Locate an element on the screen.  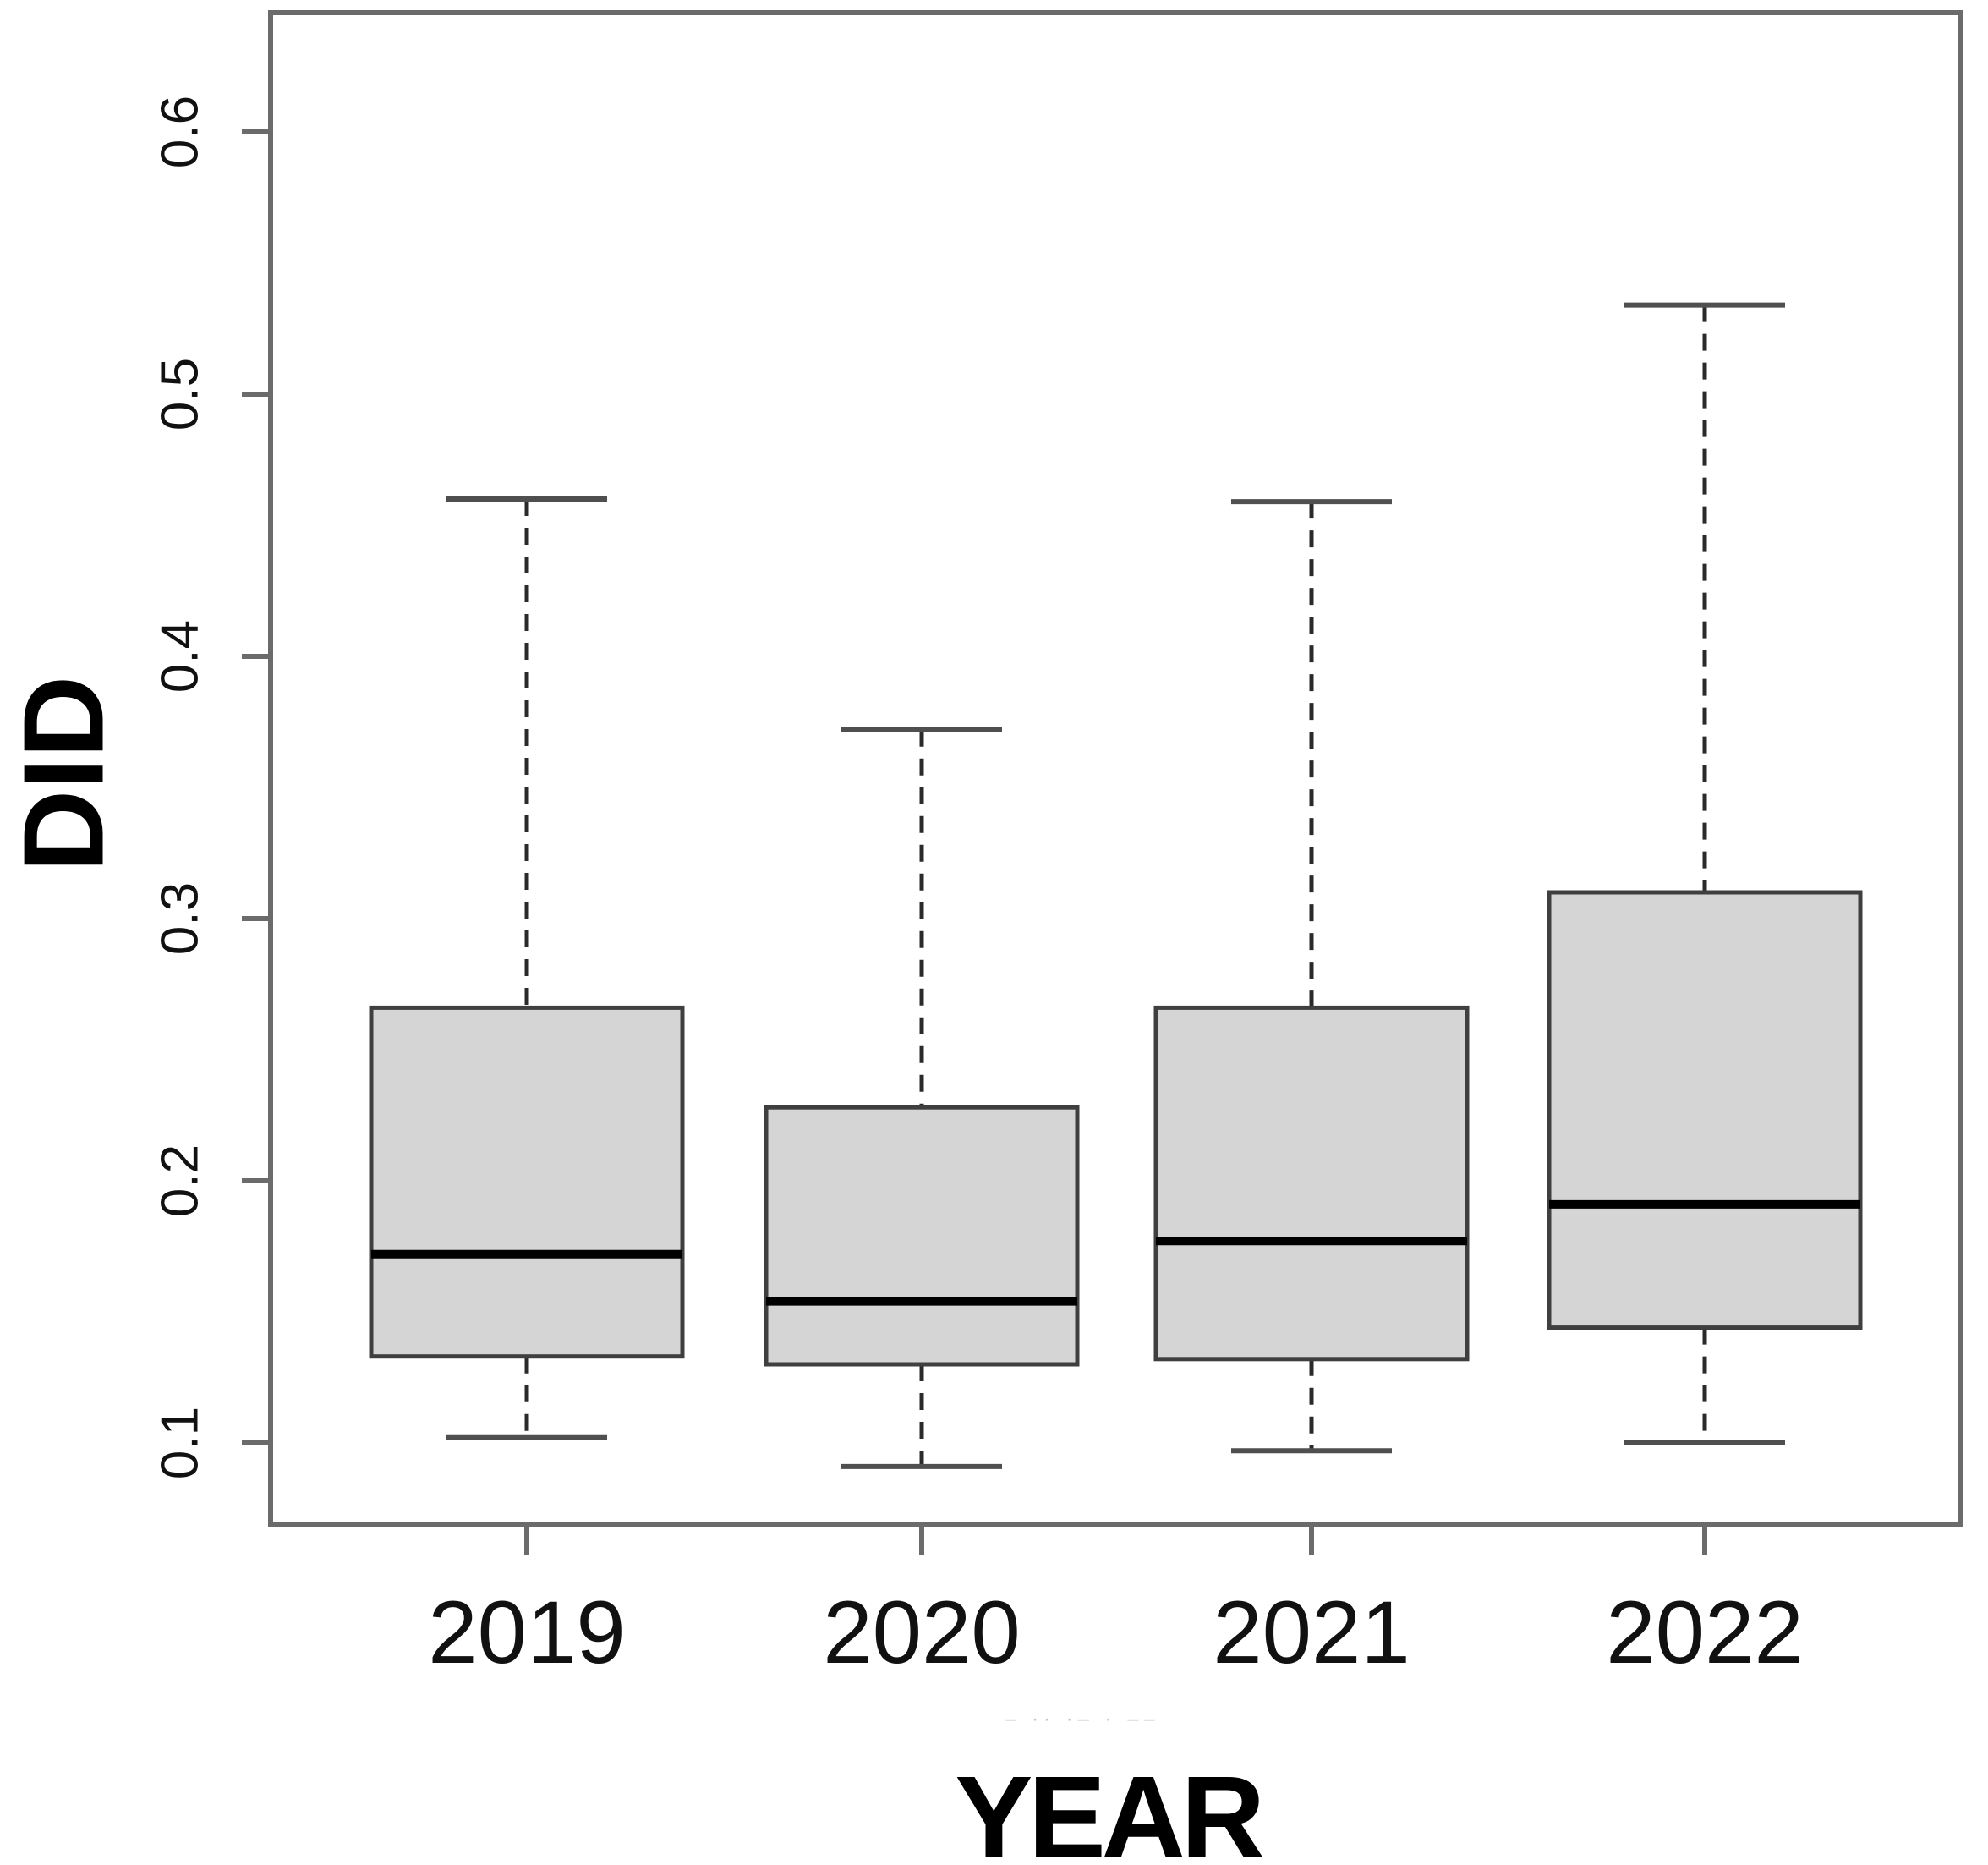
x-tick-label: 2019 is located at coordinates (527, 1632).